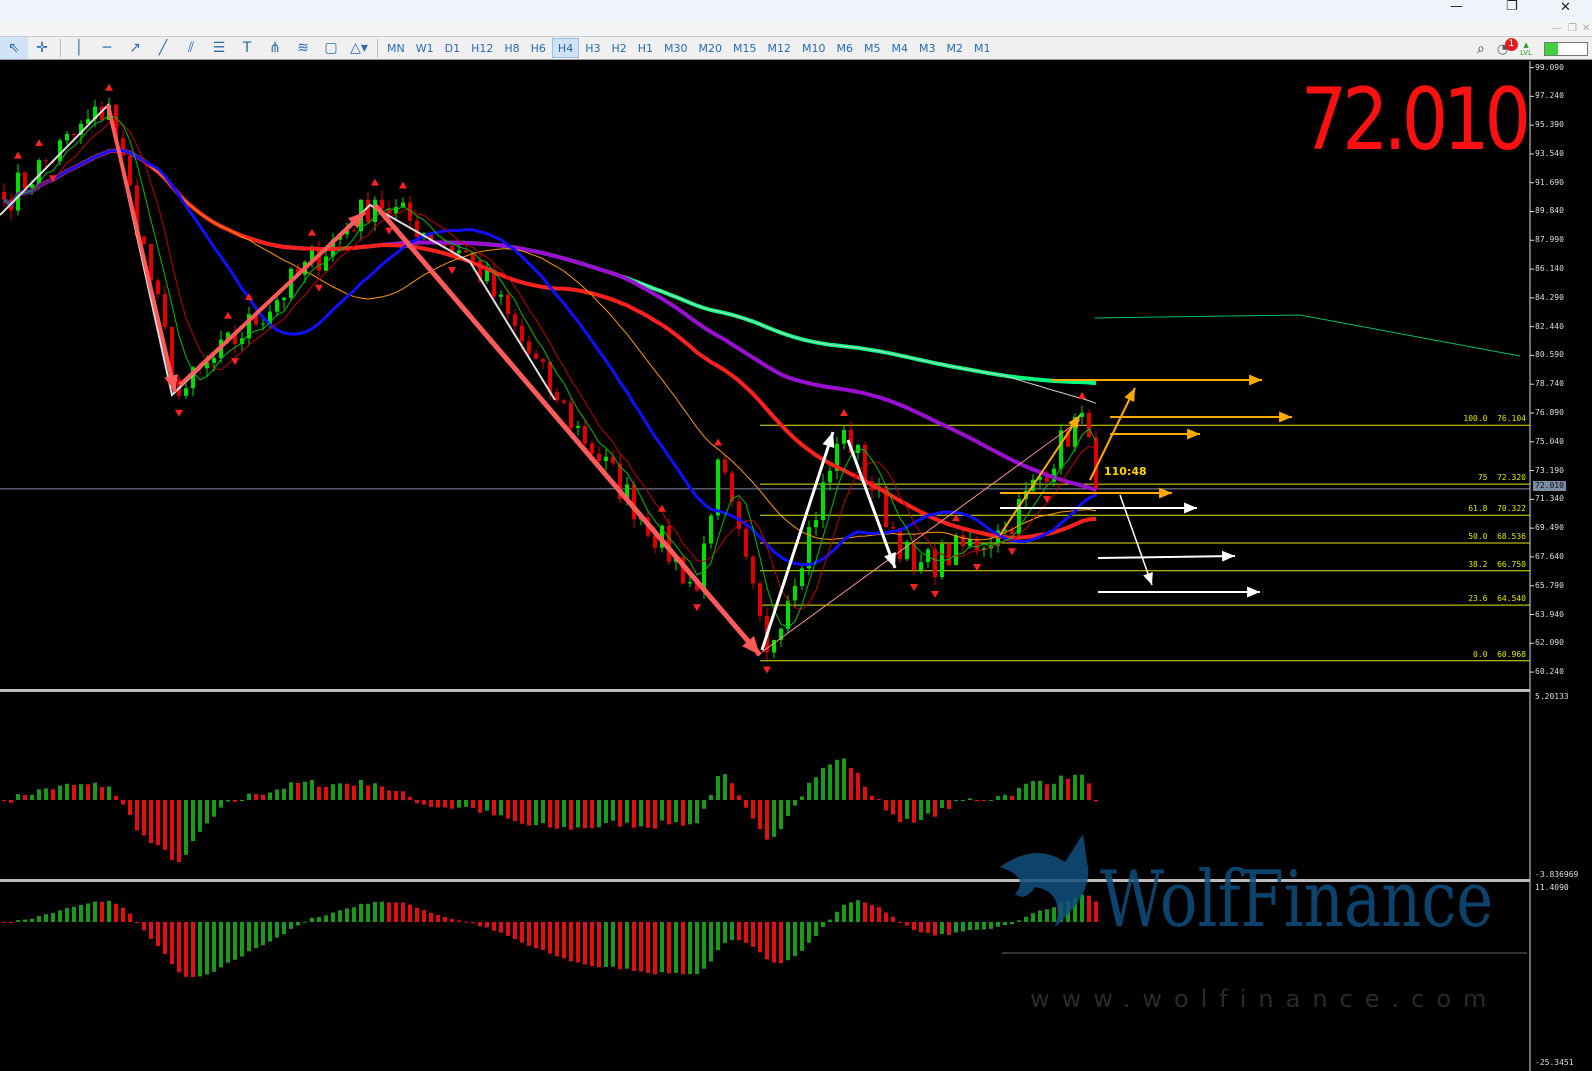 Image resolution: width=1592 pixels, height=1071 pixels. Describe the element at coordinates (1512, 7) in the screenshot. I see `restore-icon: ❐` at that location.